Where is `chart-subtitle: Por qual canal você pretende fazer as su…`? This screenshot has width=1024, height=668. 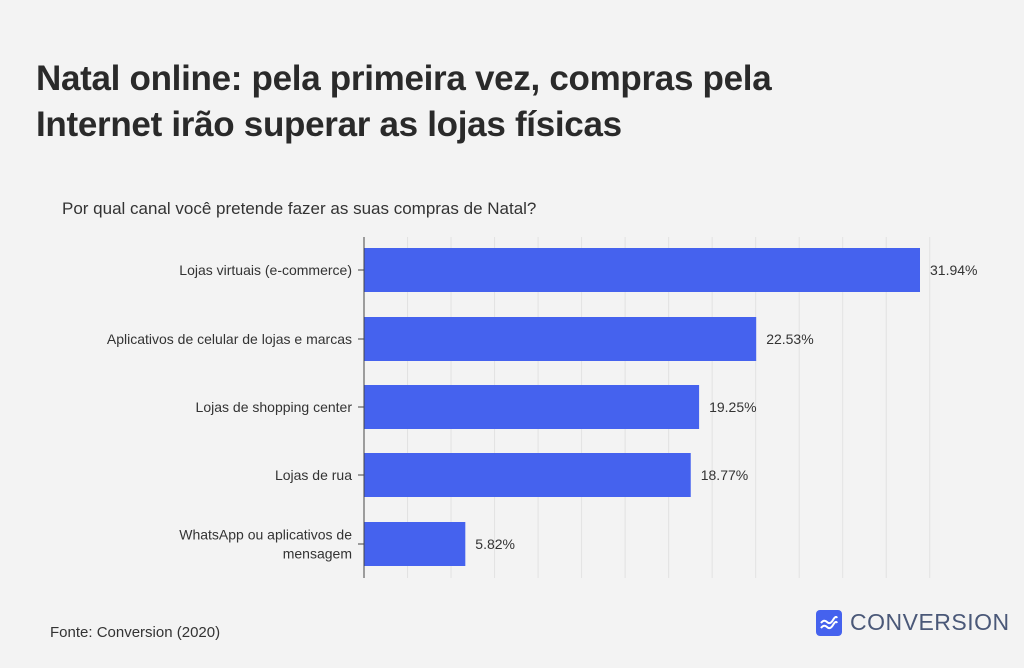 chart-subtitle: Por qual canal você pretende fazer as su… is located at coordinates (299, 208).